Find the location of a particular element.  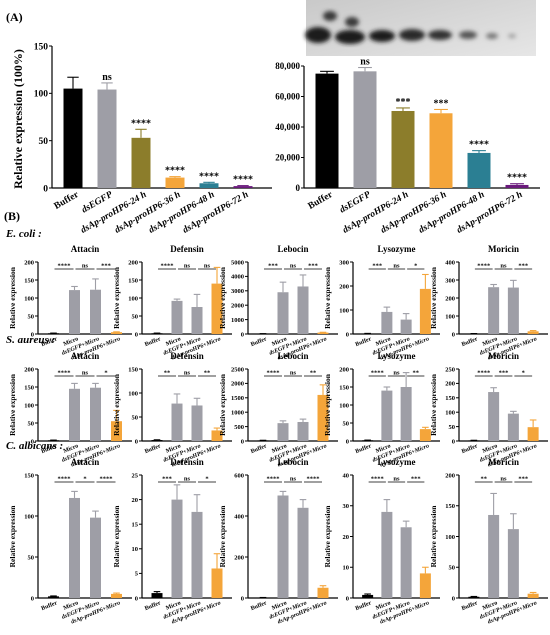

y-tick-label: 400 is located at coordinates (450, 262).